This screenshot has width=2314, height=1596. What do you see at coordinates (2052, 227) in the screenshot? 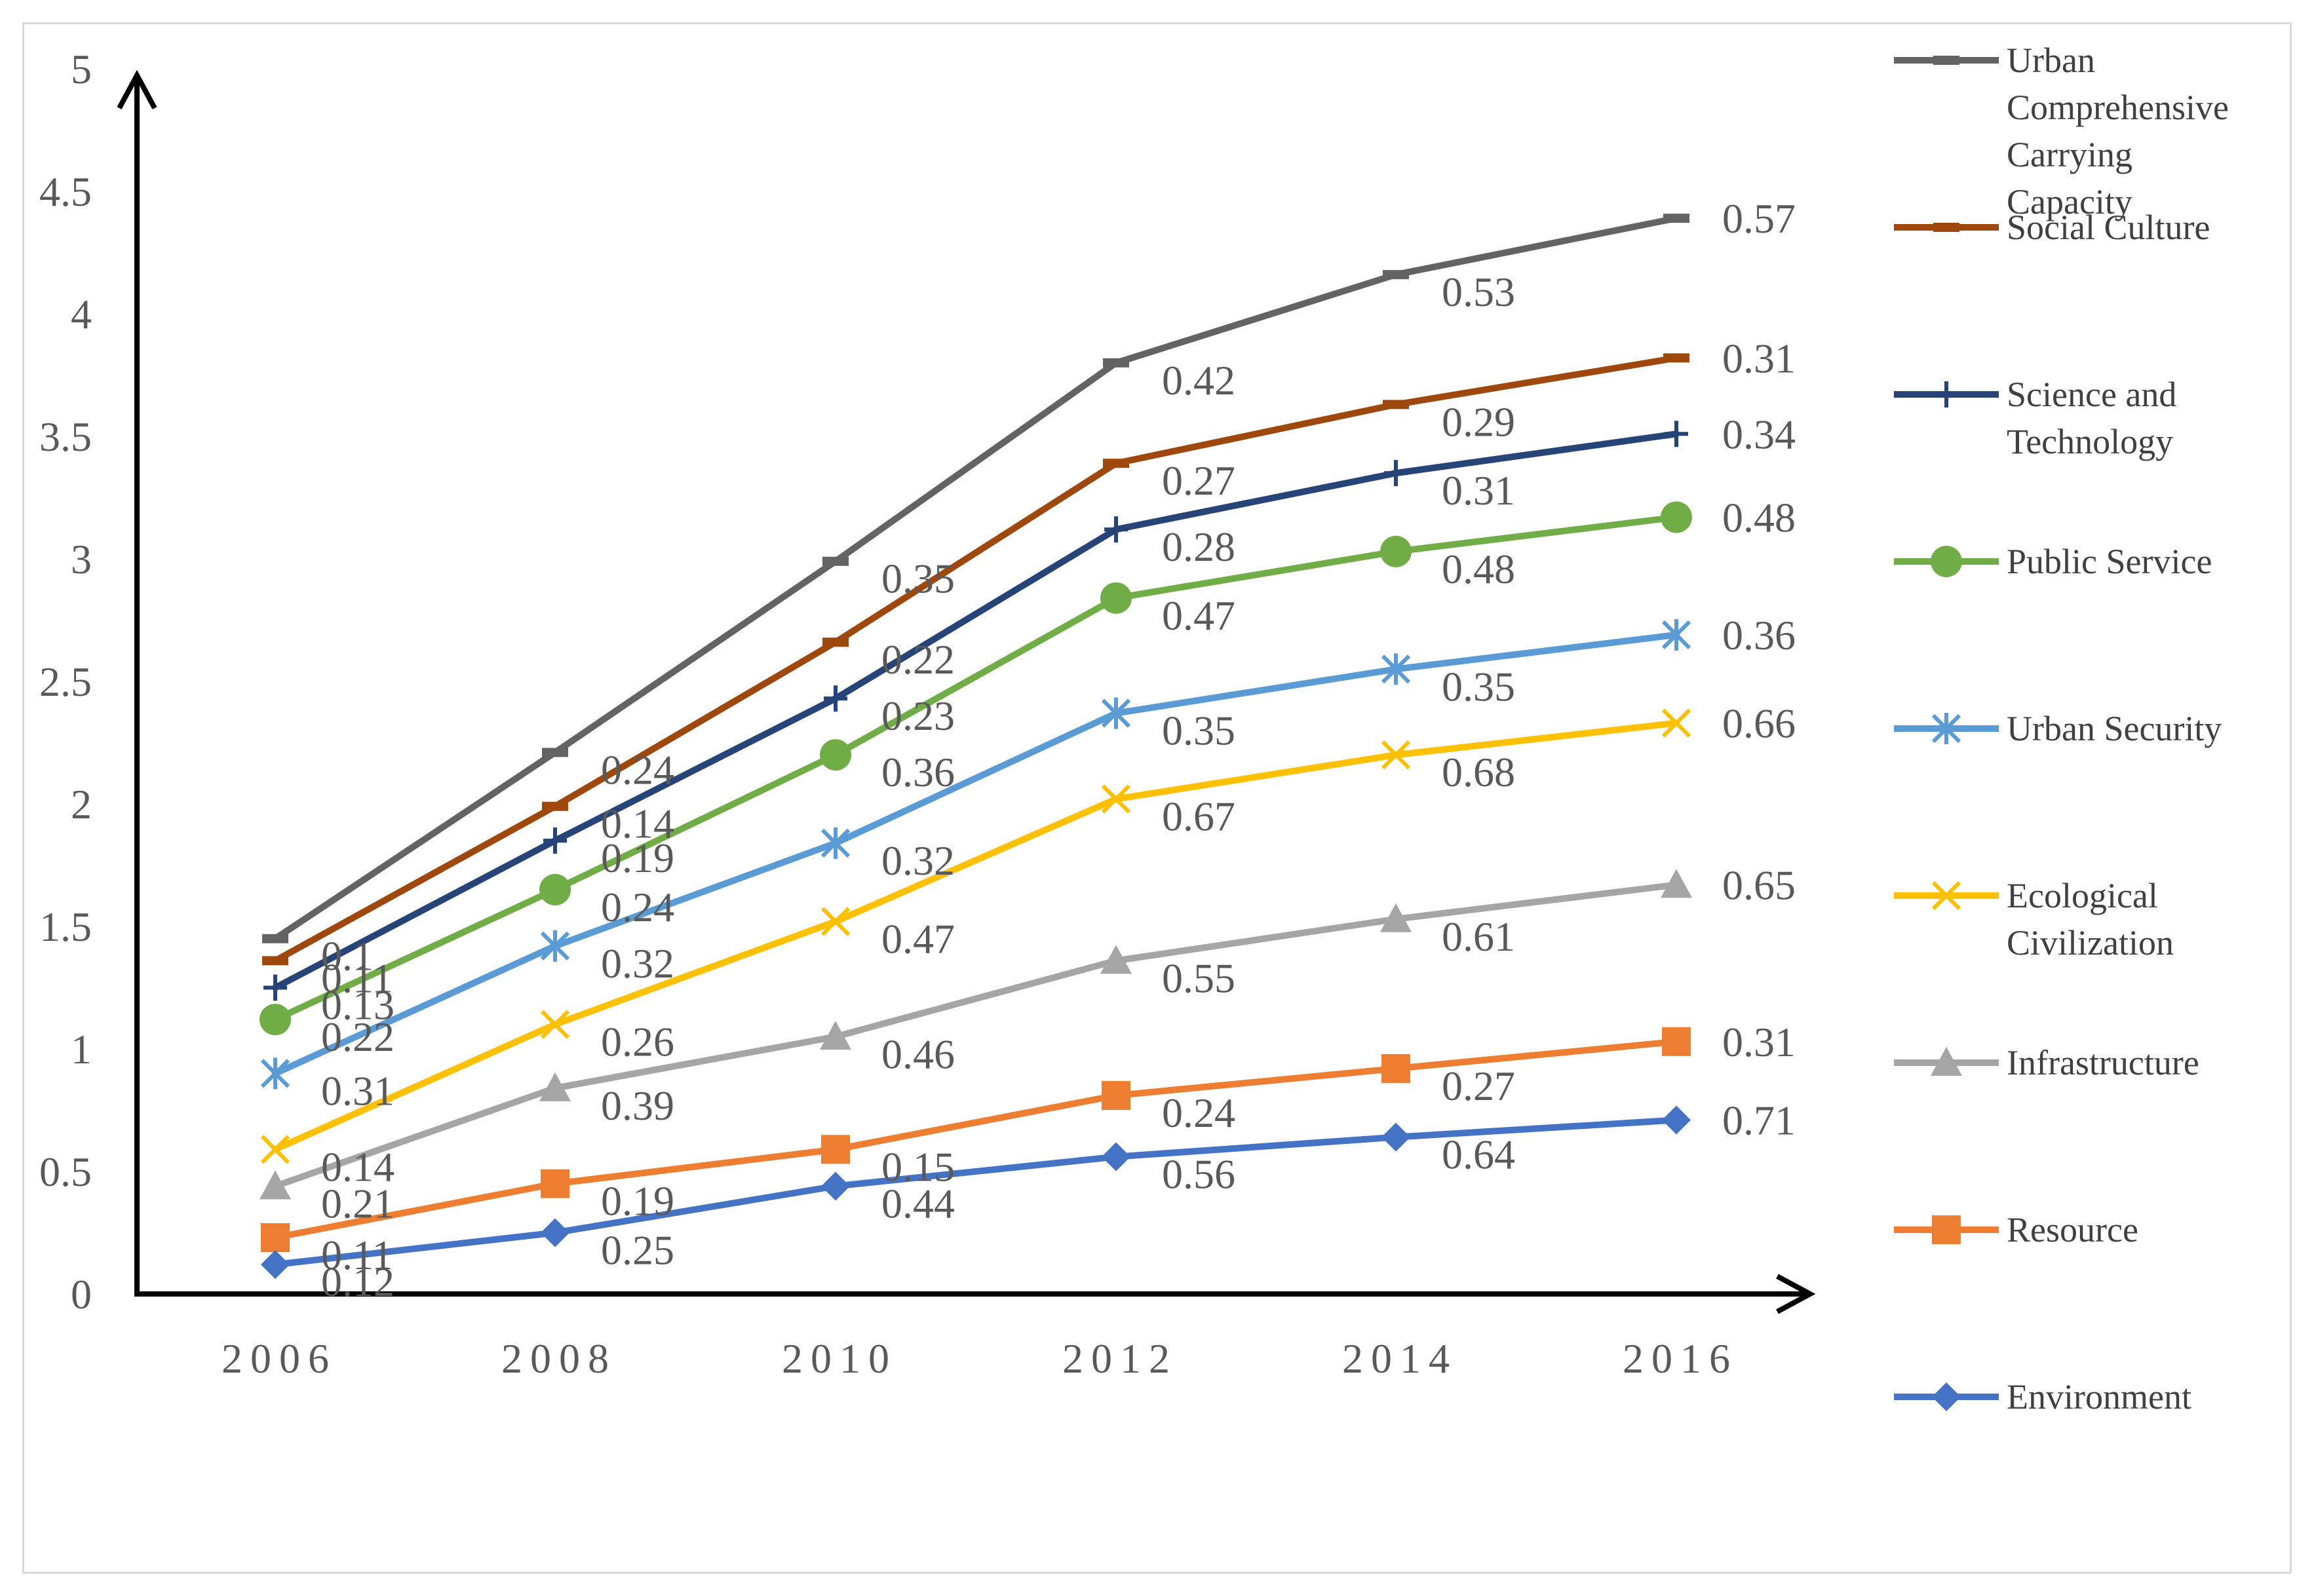
I see `legend-item-social-culture: Social Culture` at bounding box center [2052, 227].